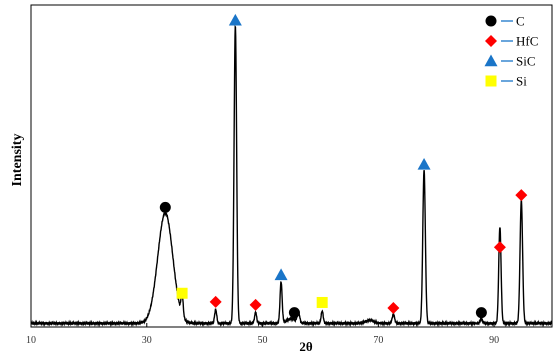 The image size is (555, 354). Describe the element at coordinates (17, 160) in the screenshot. I see `y-axis-label: Intensity` at that location.